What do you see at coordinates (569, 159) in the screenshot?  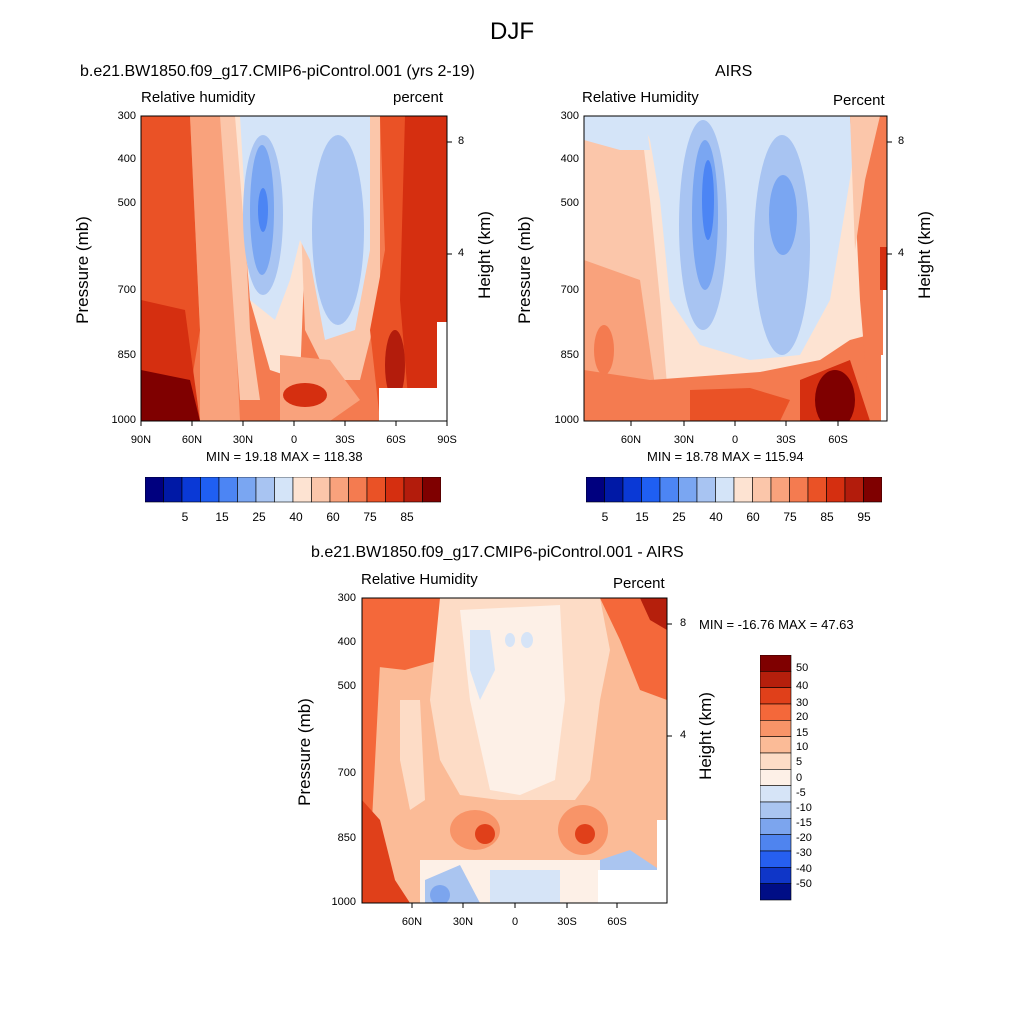 I see `panel2-y-tick: 400` at bounding box center [569, 159].